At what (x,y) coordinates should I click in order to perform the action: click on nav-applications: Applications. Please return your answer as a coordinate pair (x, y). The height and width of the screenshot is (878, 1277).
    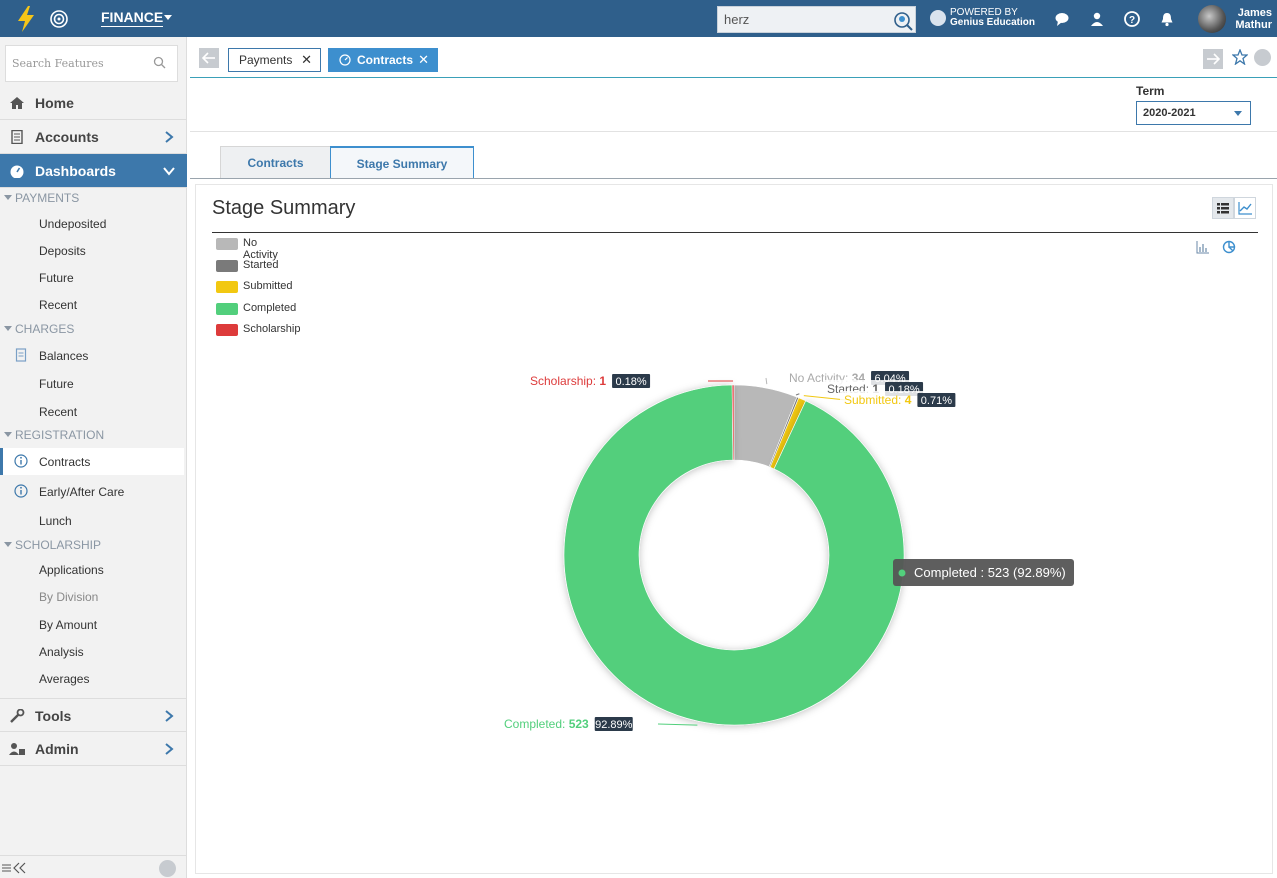
    Looking at the image, I should click on (92, 569).